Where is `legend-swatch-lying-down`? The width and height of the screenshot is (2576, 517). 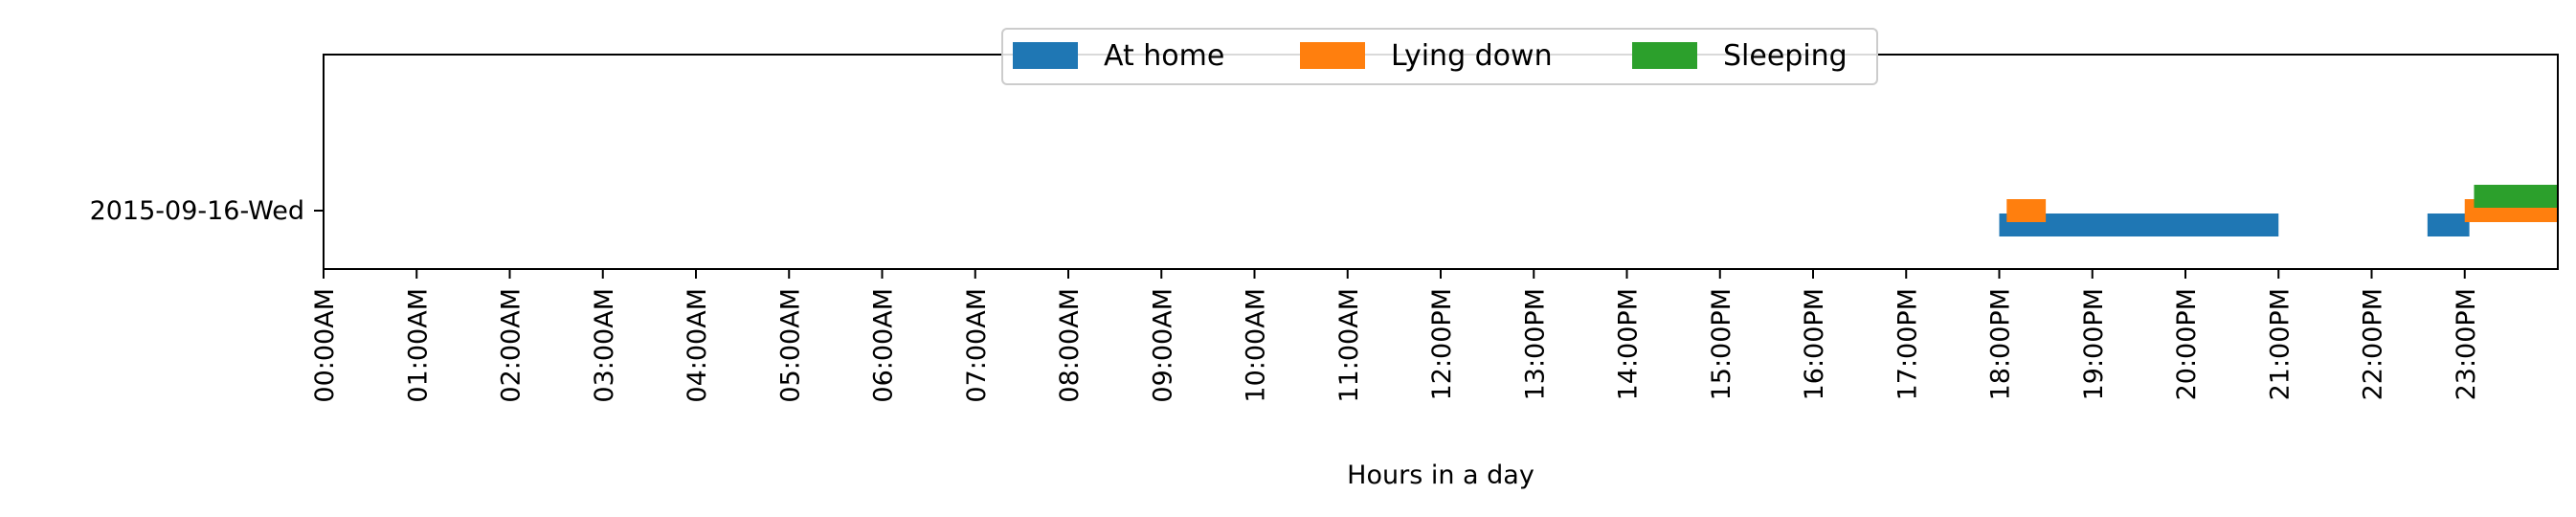 legend-swatch-lying-down is located at coordinates (1333, 55).